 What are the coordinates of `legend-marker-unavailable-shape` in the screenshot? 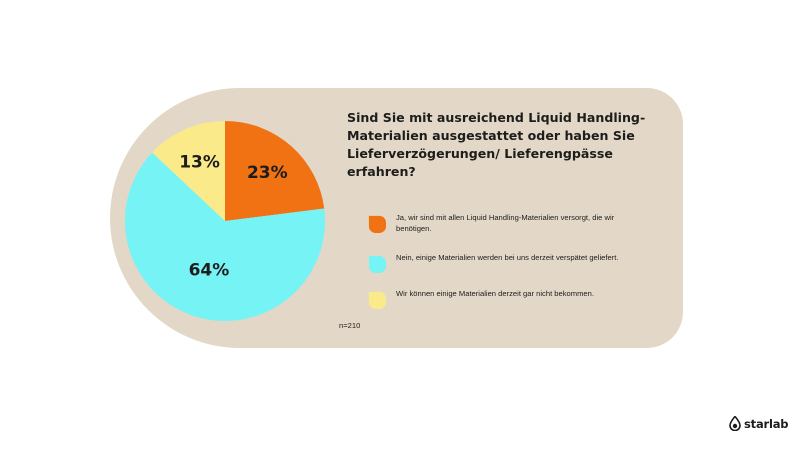 It's located at (377, 300).